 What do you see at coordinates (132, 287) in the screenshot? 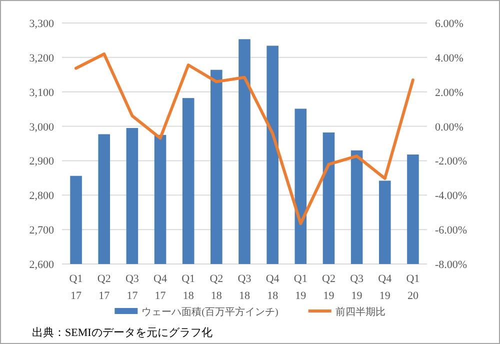
I see `x-tick-label: Q3 17` at bounding box center [132, 287].